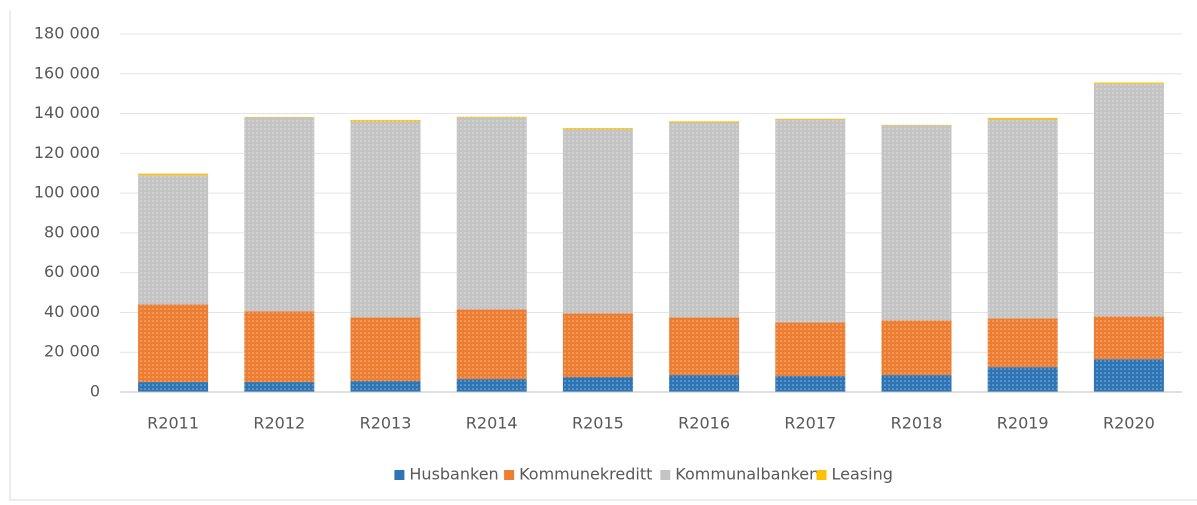 This screenshot has height=505, width=1197. What do you see at coordinates (67, 72) in the screenshot?
I see `y-tick-label: 160 000` at bounding box center [67, 72].